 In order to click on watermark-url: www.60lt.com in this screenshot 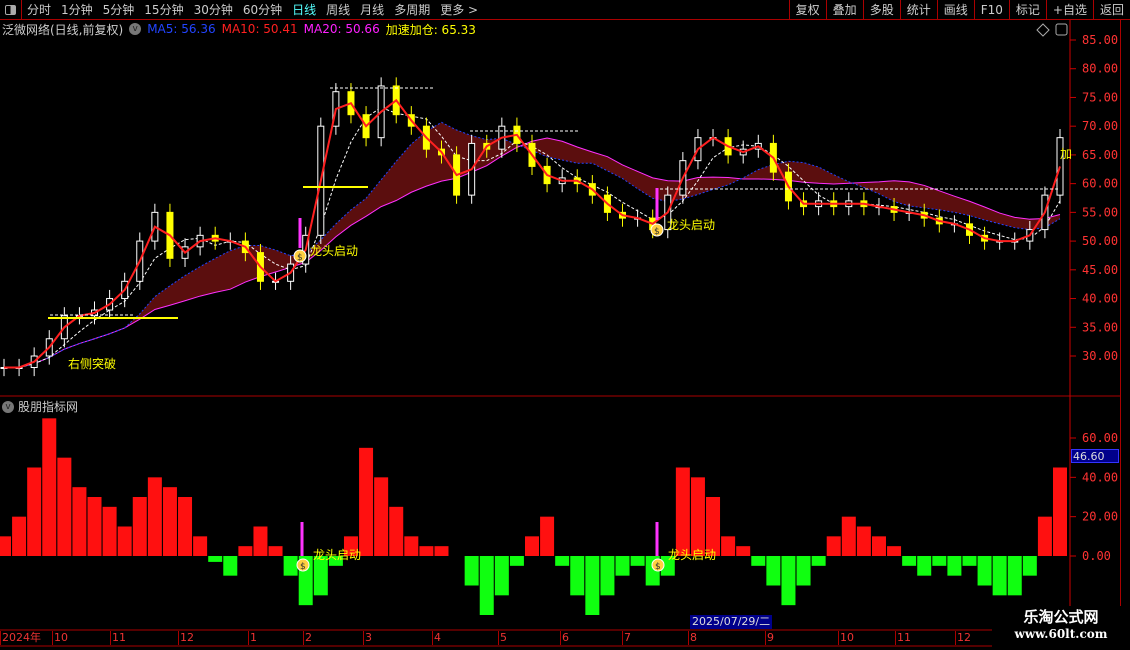, I will do `click(1061, 634)`.